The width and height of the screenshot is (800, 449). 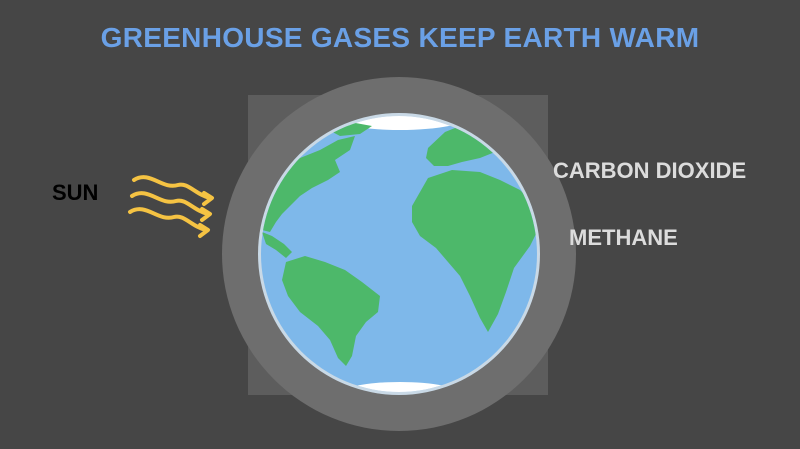 I want to click on sun-ray-arrows, so click(x=171, y=206).